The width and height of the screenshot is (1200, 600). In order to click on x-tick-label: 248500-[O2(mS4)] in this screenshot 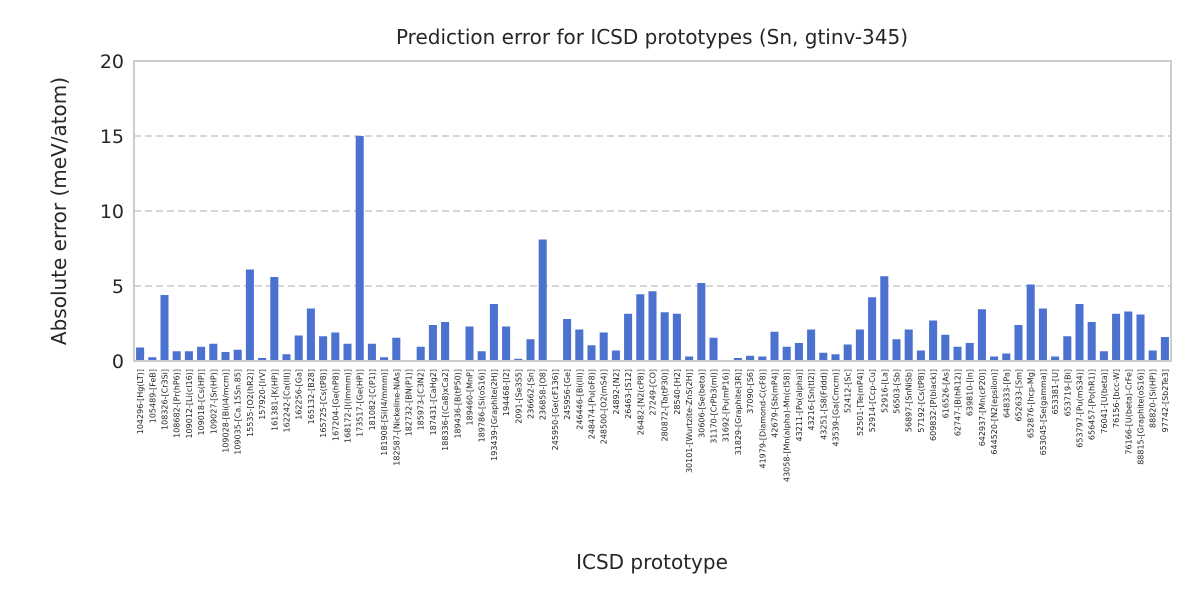, I will do `click(604, 406)`.